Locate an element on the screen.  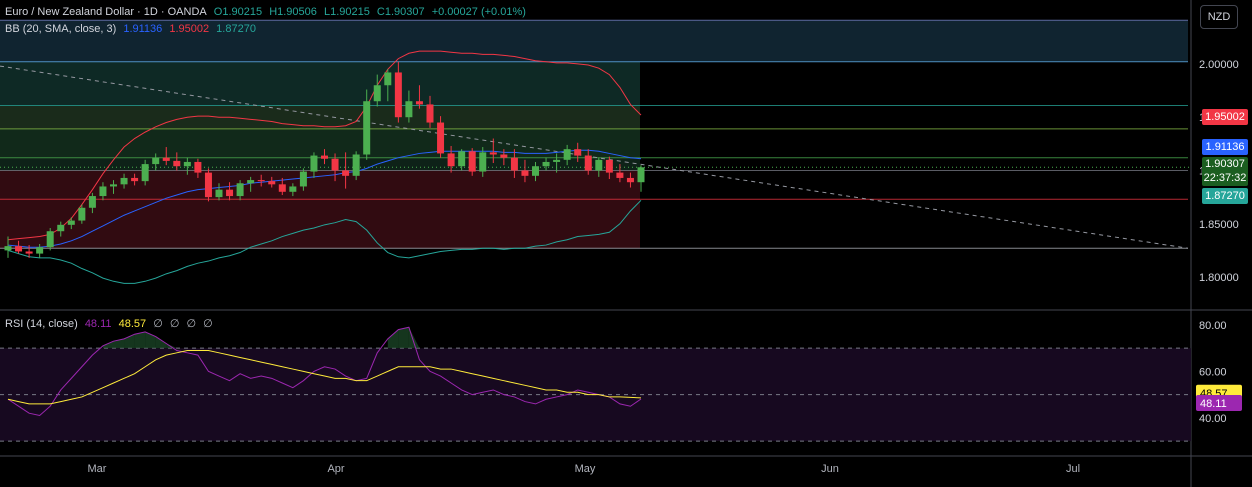
bb-lower-line is located at coordinates (324, 241).